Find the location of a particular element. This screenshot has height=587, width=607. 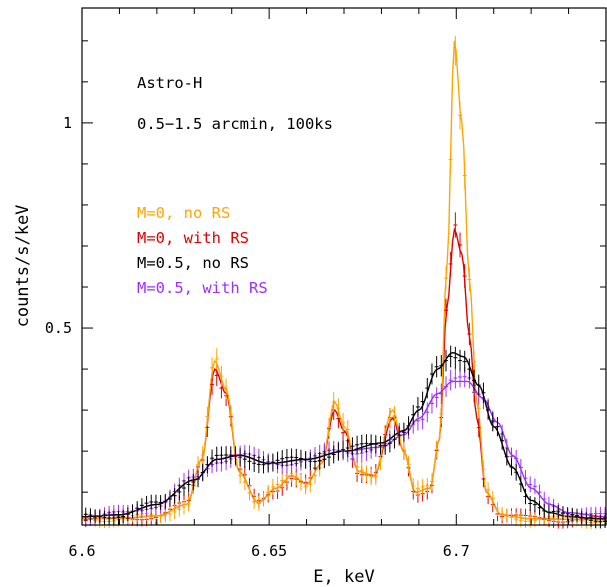

x-tick-label: 6.7 is located at coordinates (456, 551).